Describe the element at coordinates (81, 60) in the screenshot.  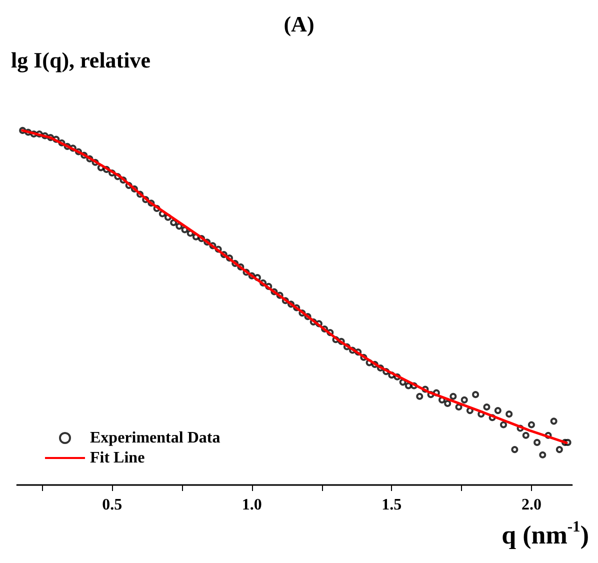
I see `y-axis-title: lg I(q), relative` at that location.